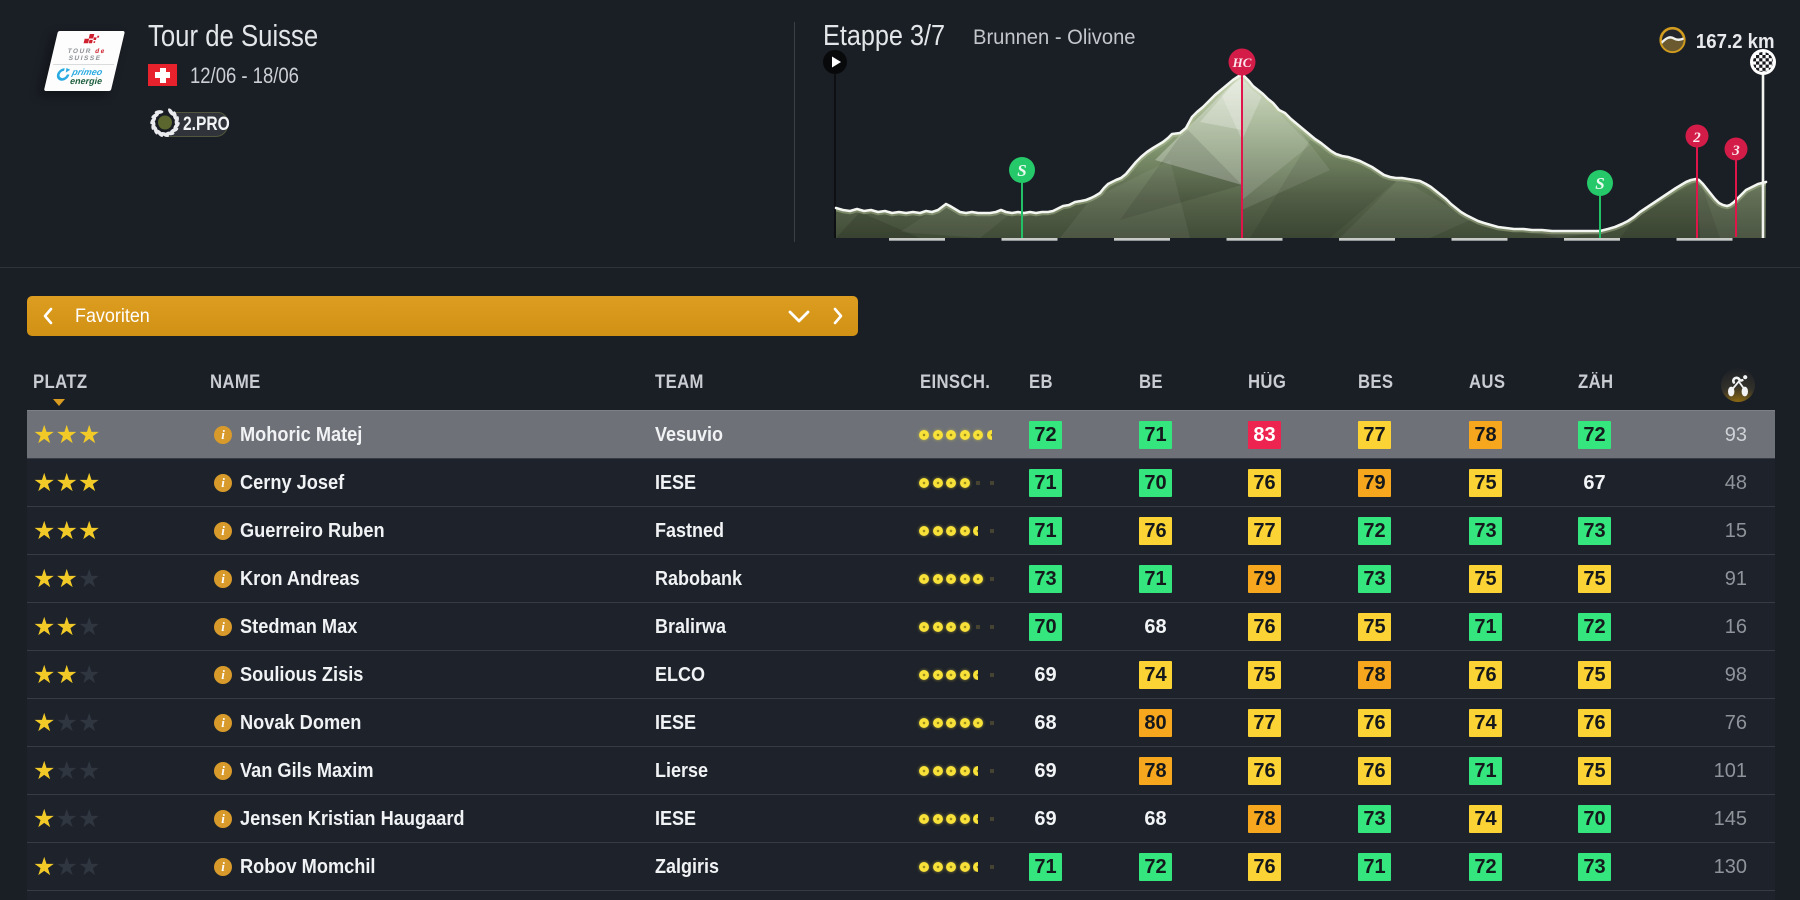 The image size is (1800, 900). I want to click on svg-text: 3, so click(1735, 151).